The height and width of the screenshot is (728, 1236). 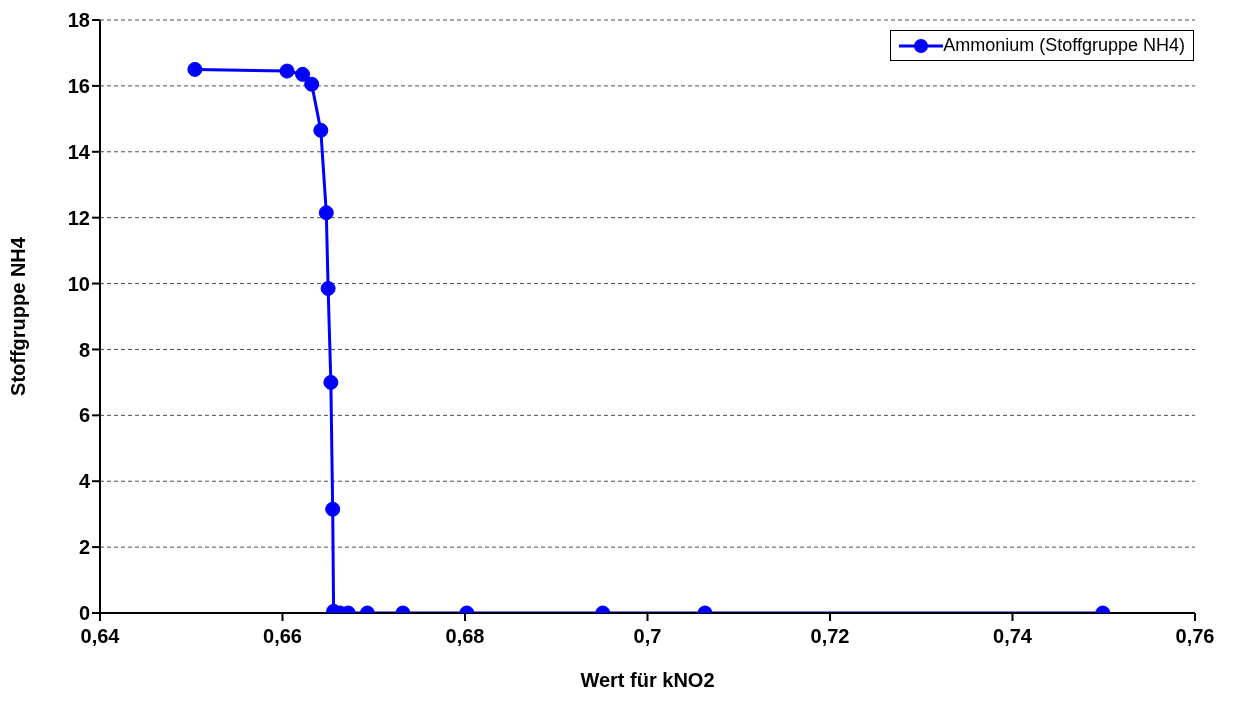 What do you see at coordinates (84, 613) in the screenshot?
I see `y-tick-label: 0` at bounding box center [84, 613].